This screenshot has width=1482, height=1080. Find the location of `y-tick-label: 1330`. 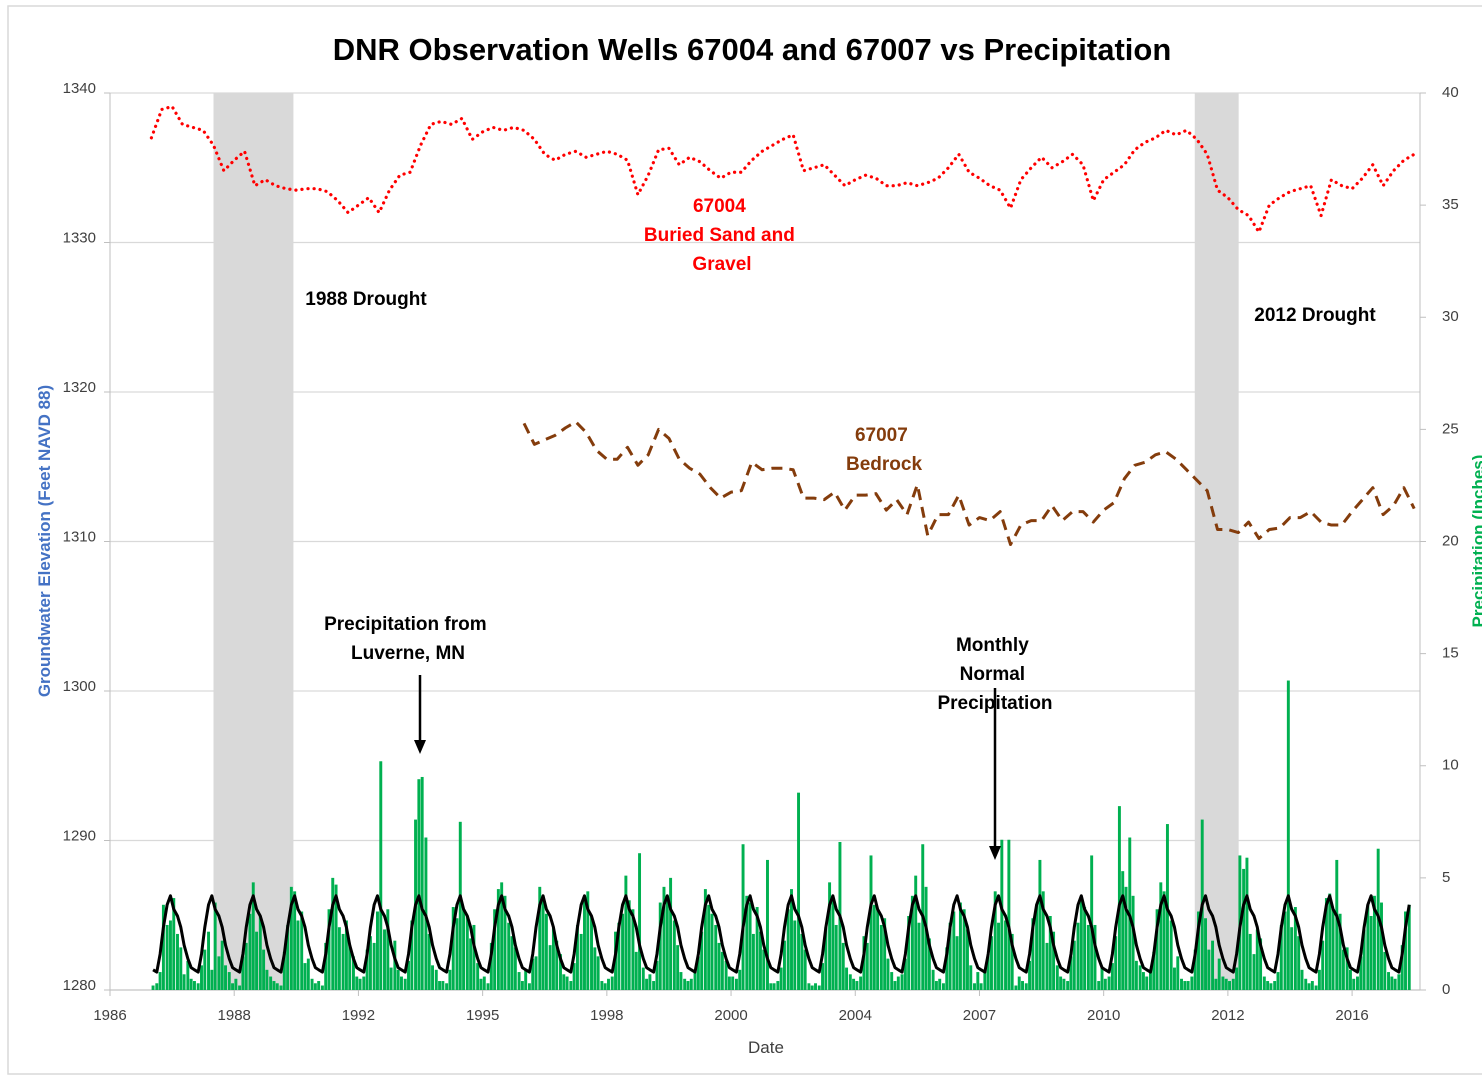

y-tick-label: 1330 is located at coordinates (79, 237).